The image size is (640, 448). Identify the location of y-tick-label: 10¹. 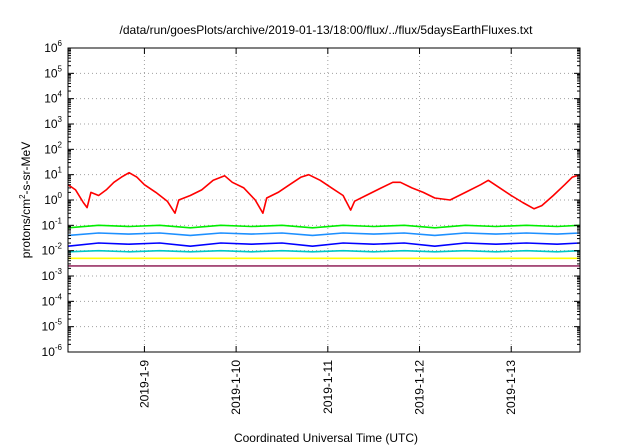
(53, 174).